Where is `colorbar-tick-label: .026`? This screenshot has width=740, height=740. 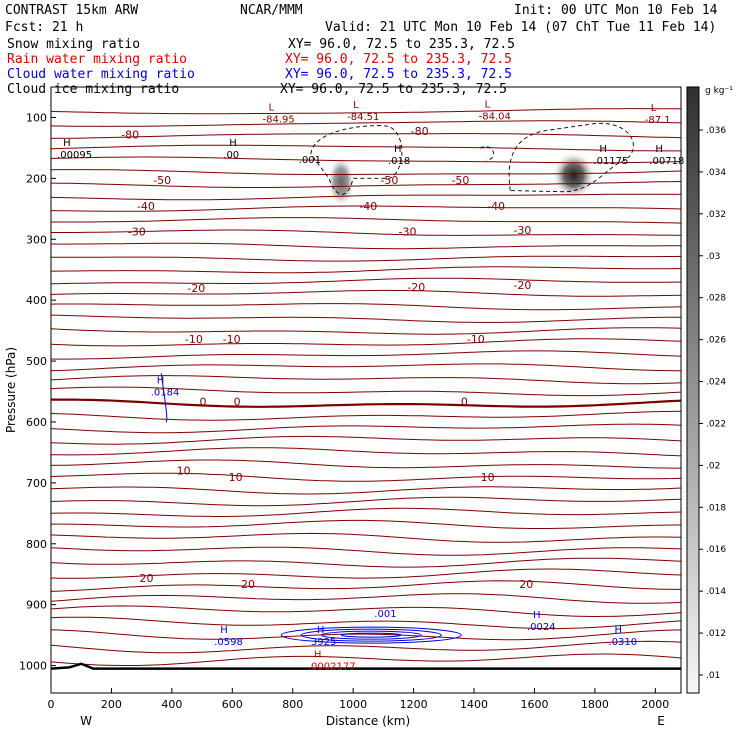 colorbar-tick-label: .026 is located at coordinates (716, 341).